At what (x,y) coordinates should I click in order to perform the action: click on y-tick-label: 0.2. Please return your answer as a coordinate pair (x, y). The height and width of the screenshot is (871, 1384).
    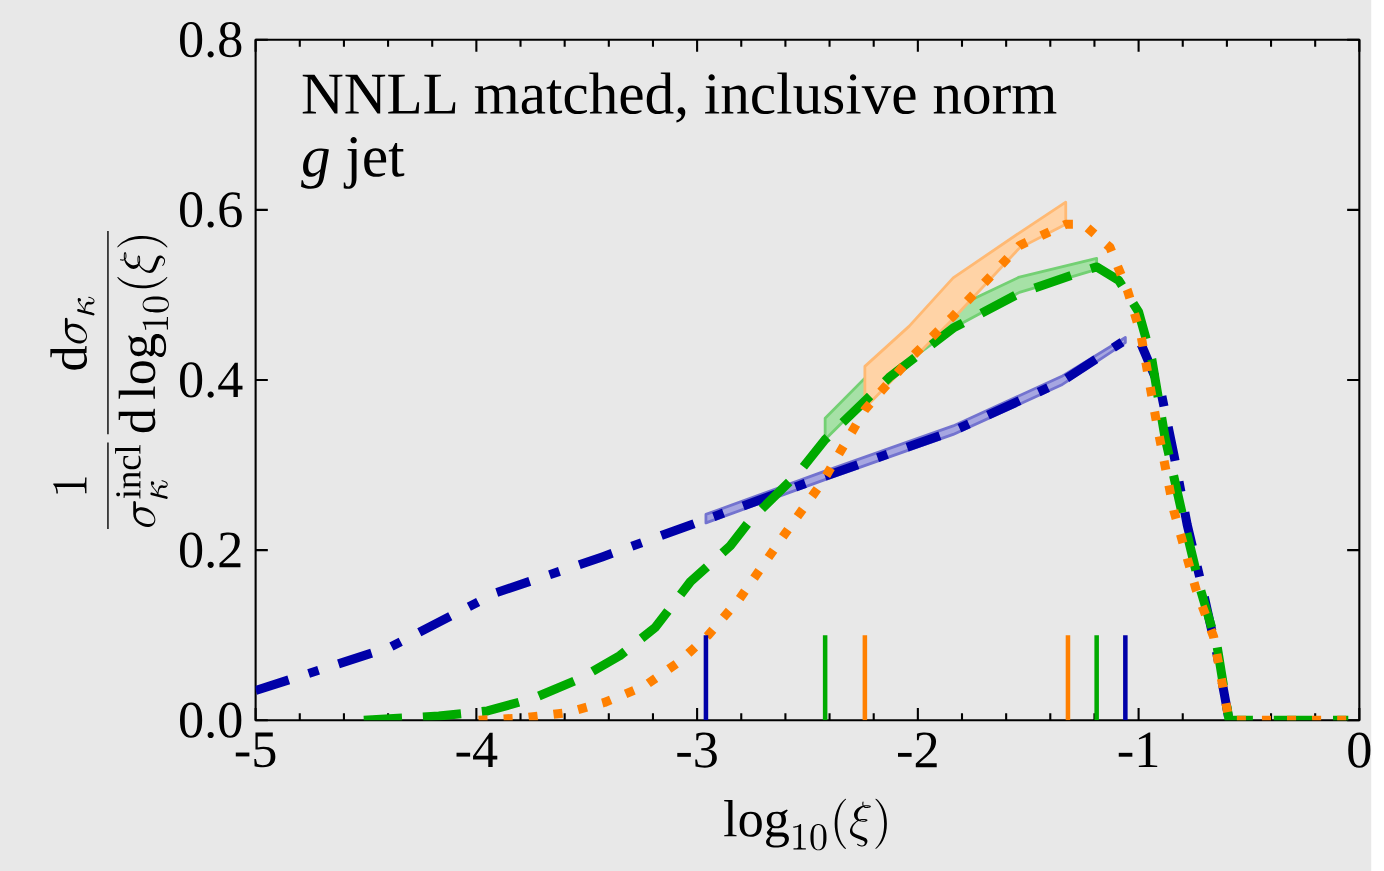
    Looking at the image, I should click on (210, 550).